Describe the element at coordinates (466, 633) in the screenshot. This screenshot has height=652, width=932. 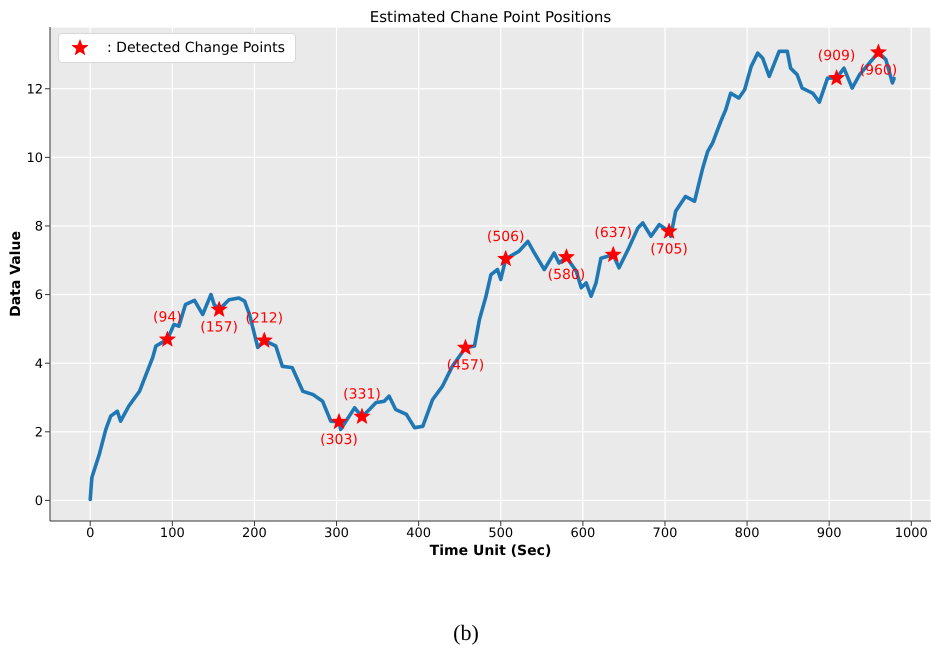
I see `text: (b)` at that location.